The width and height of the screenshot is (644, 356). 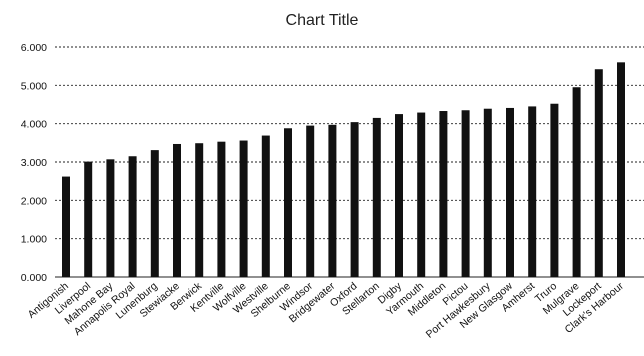 What do you see at coordinates (322, 20) in the screenshot?
I see `chart-title: Chart Title` at bounding box center [322, 20].